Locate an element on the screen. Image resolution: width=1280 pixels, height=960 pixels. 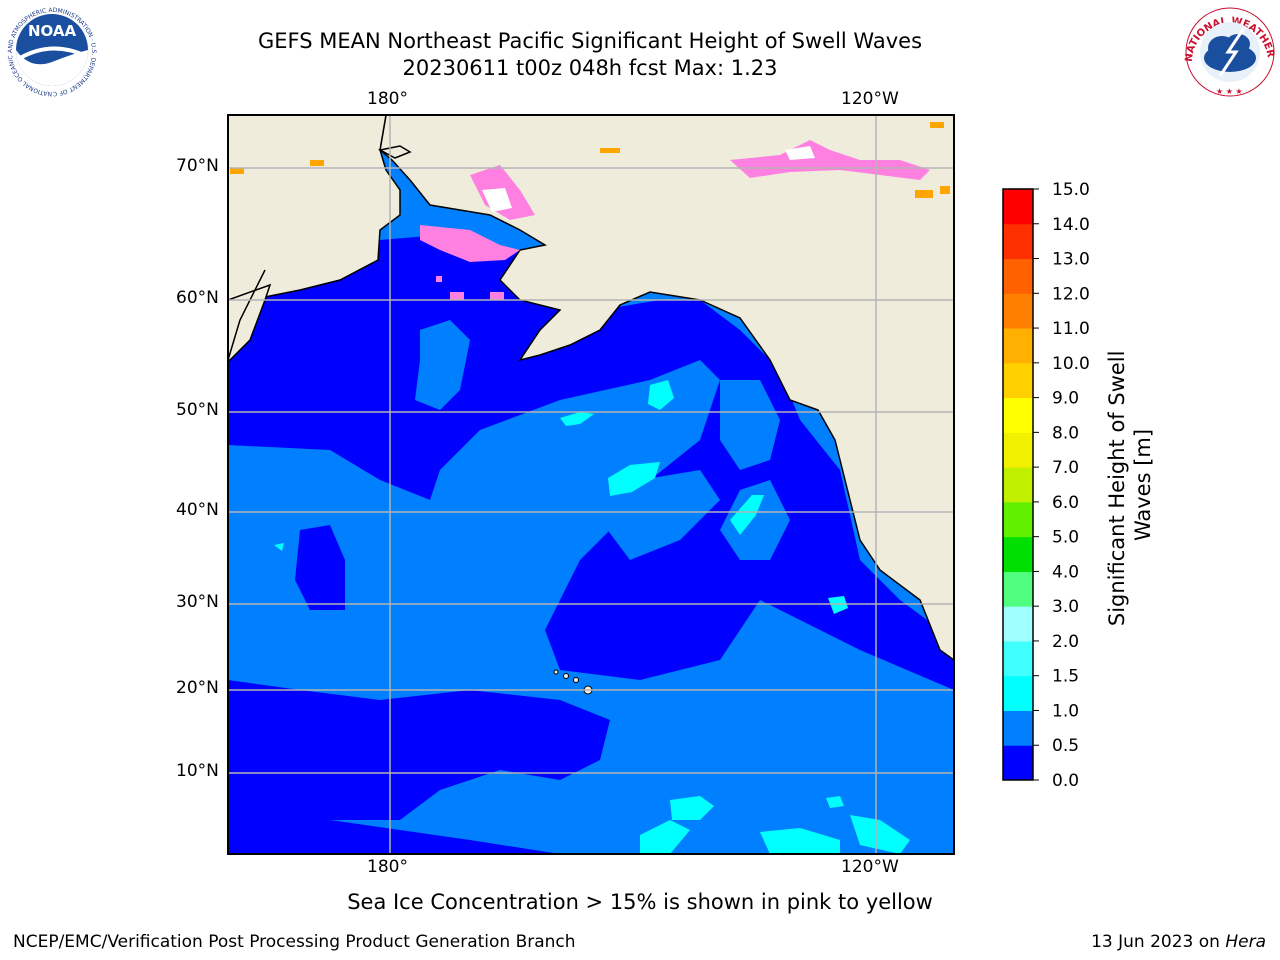
colorbar-tick-label: 2.0 is located at coordinates (1065, 642).